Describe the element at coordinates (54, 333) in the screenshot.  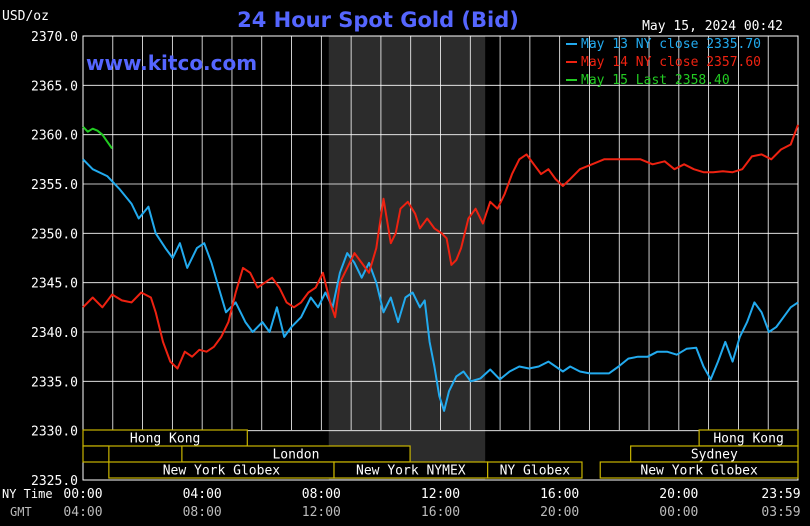
I see `y-tick-label: 2340.0` at that location.